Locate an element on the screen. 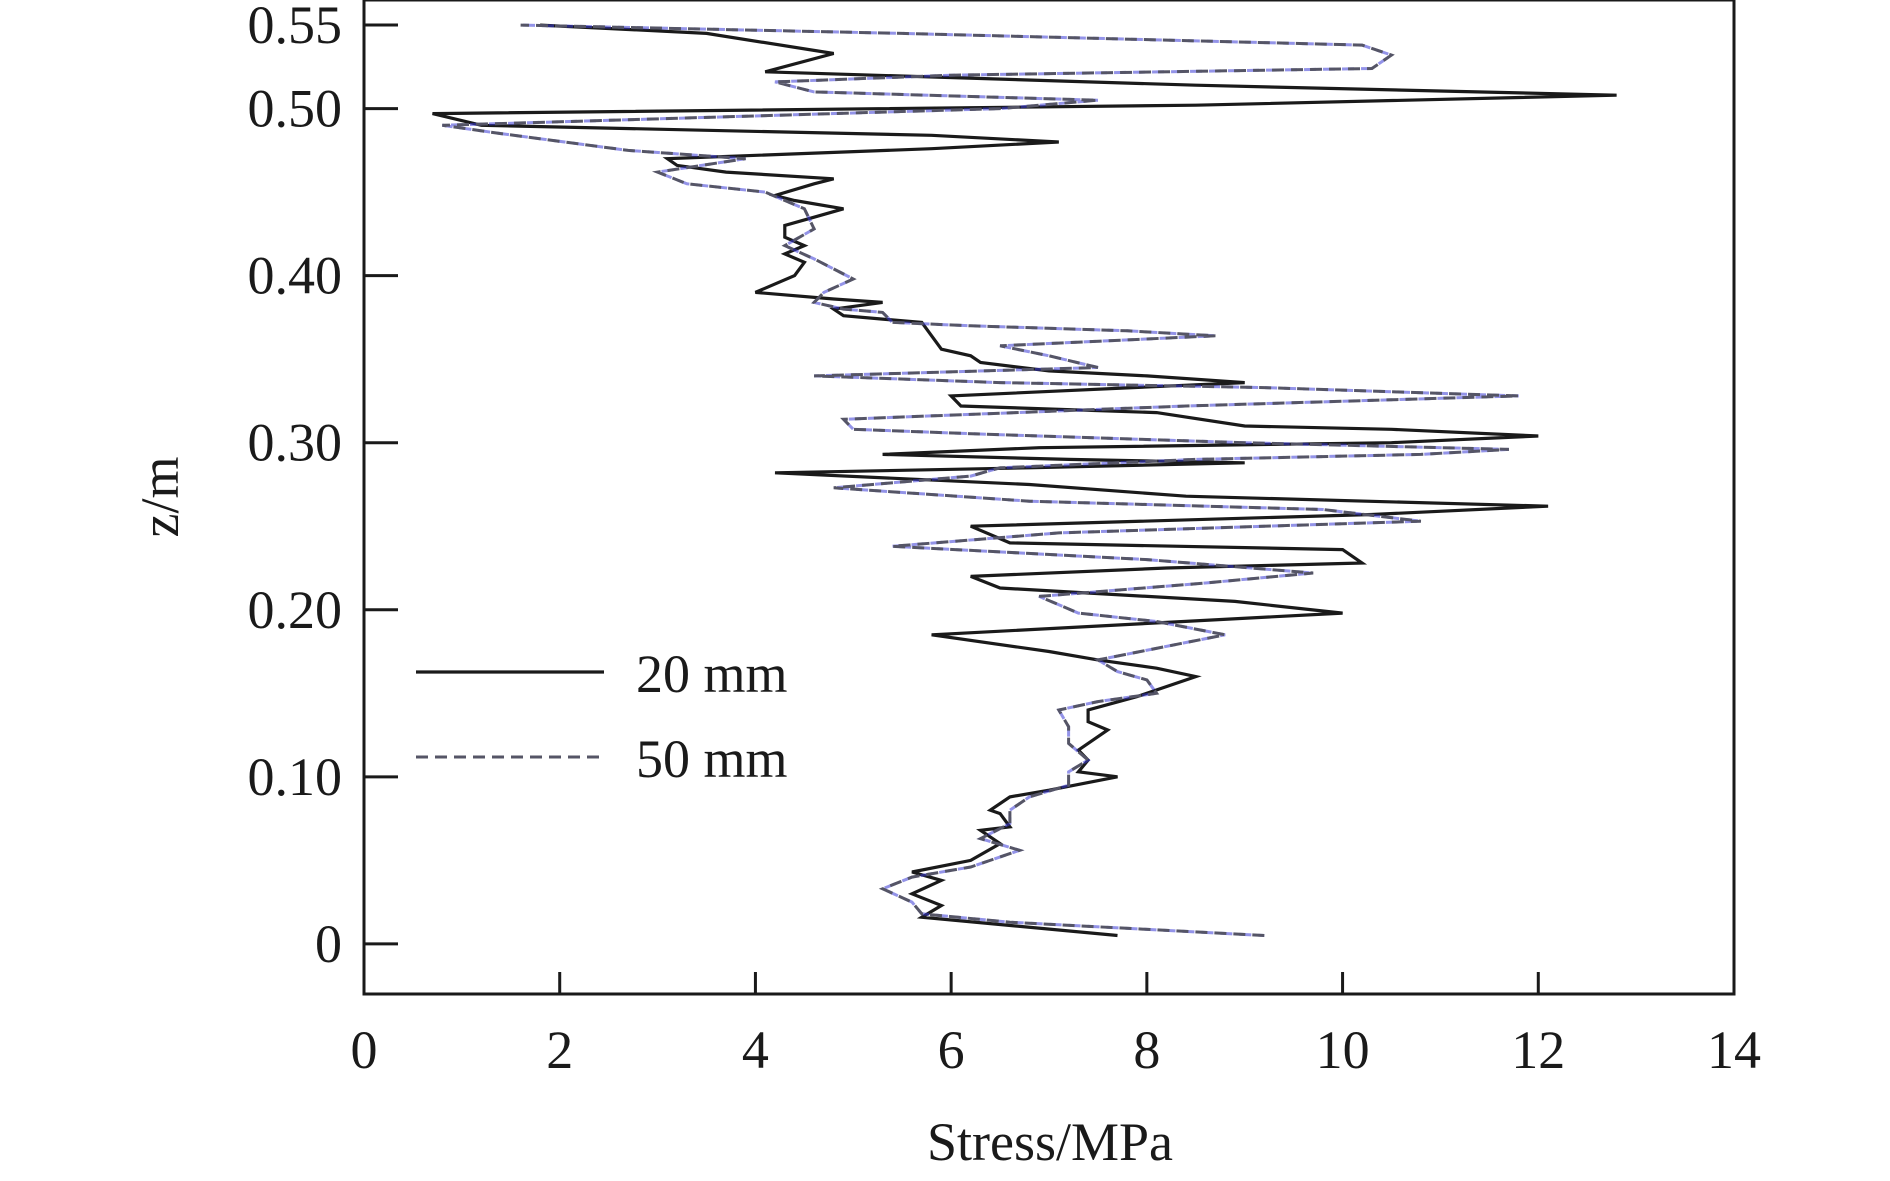  x-tick-label: 2 is located at coordinates (559, 1050).